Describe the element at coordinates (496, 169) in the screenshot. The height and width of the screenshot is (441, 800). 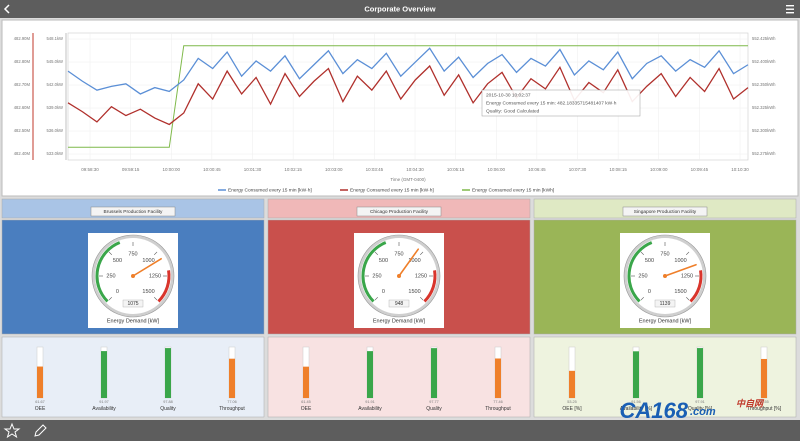
I see `x-tick-label: 10:06:00` at that location.